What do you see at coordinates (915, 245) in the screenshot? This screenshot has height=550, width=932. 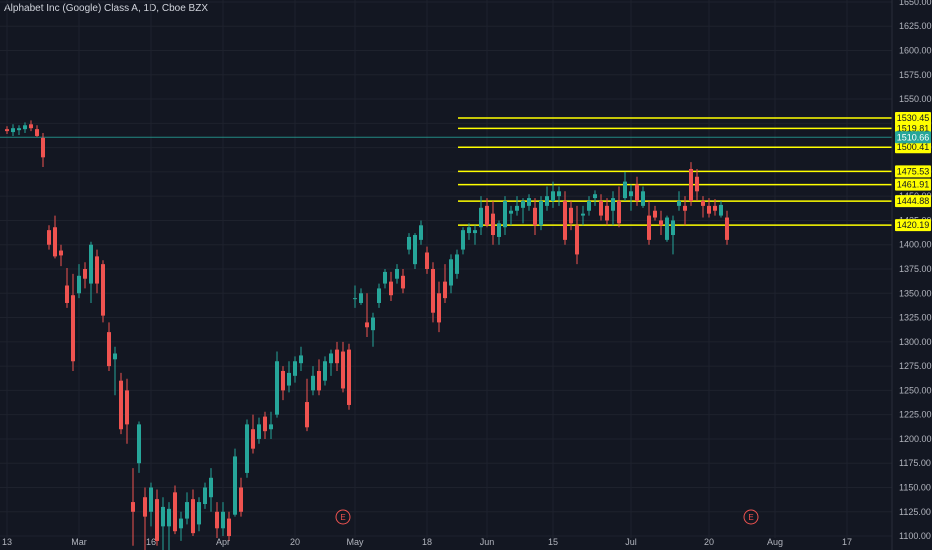 I see `y-tick-label: 1400.00` at bounding box center [915, 245].